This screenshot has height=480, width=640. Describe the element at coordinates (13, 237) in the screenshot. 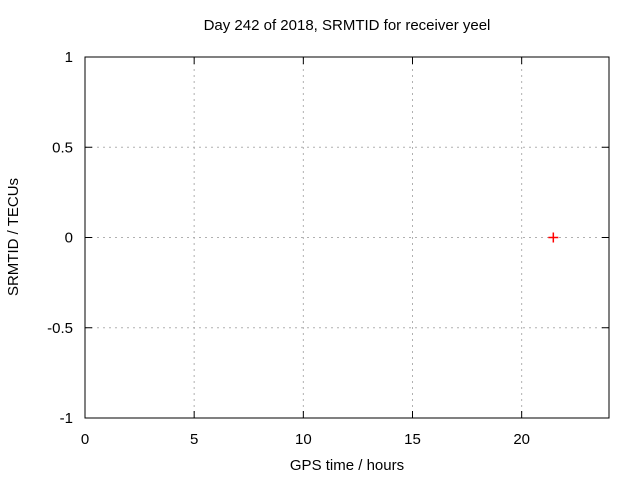

I see `y-axis-label: SRMTID / TECUs` at that location.